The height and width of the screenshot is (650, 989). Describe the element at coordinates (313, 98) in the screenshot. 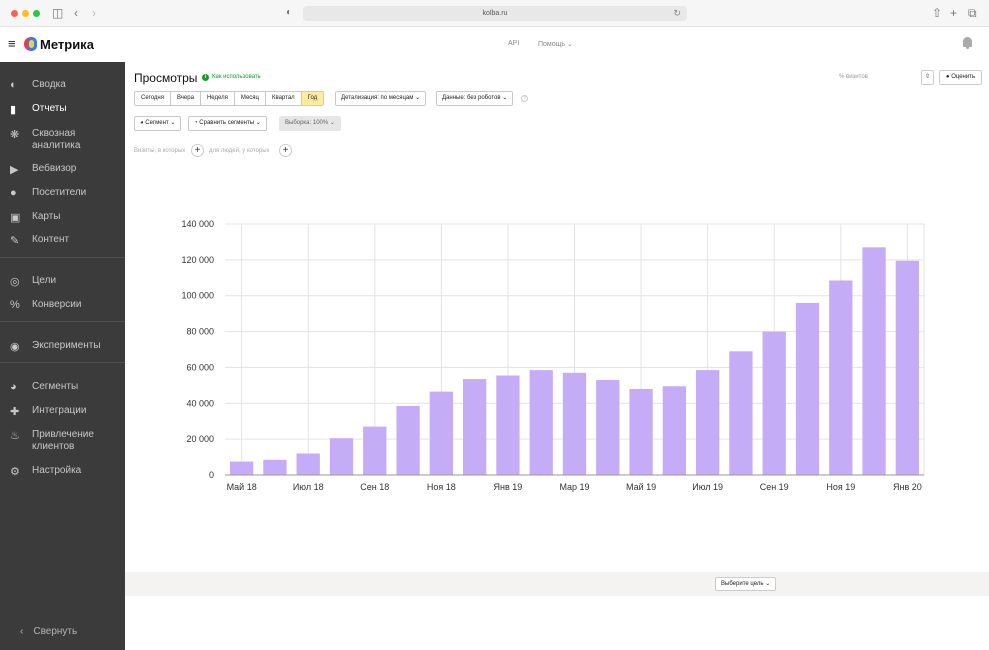

I see `period-tab-5: Год` at that location.